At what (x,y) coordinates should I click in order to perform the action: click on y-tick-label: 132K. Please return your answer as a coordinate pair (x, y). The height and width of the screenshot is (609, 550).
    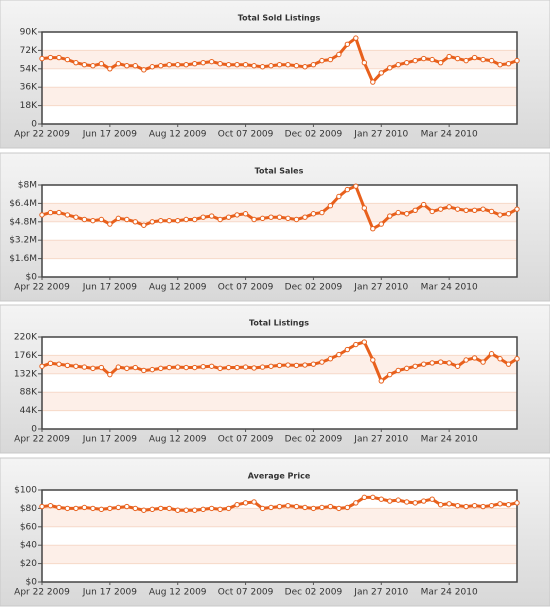
    Looking at the image, I should click on (26, 374).